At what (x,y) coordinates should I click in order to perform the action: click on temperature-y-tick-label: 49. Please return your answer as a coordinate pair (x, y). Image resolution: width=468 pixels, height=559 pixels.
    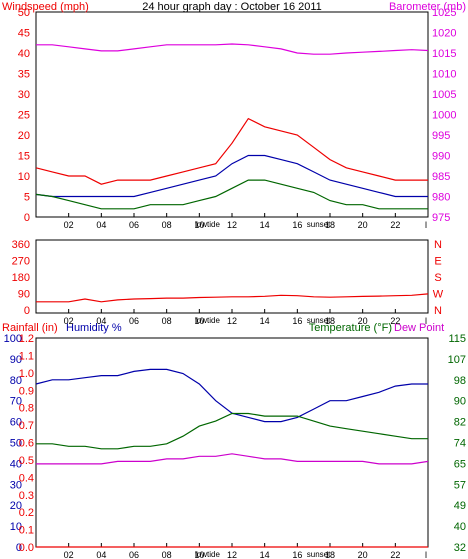
    Looking at the image, I should click on (460, 506).